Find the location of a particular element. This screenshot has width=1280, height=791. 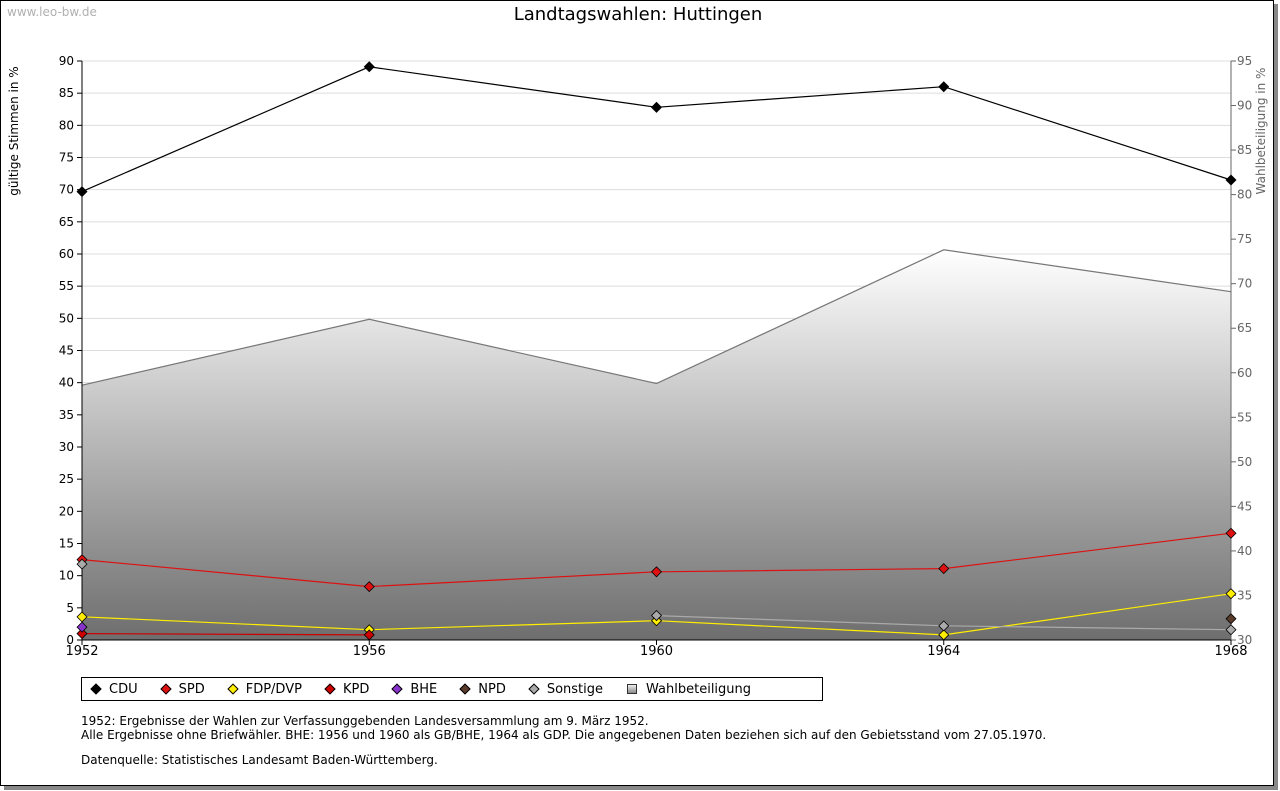

y-tick-label-right: 50 is located at coordinates (1244, 462).